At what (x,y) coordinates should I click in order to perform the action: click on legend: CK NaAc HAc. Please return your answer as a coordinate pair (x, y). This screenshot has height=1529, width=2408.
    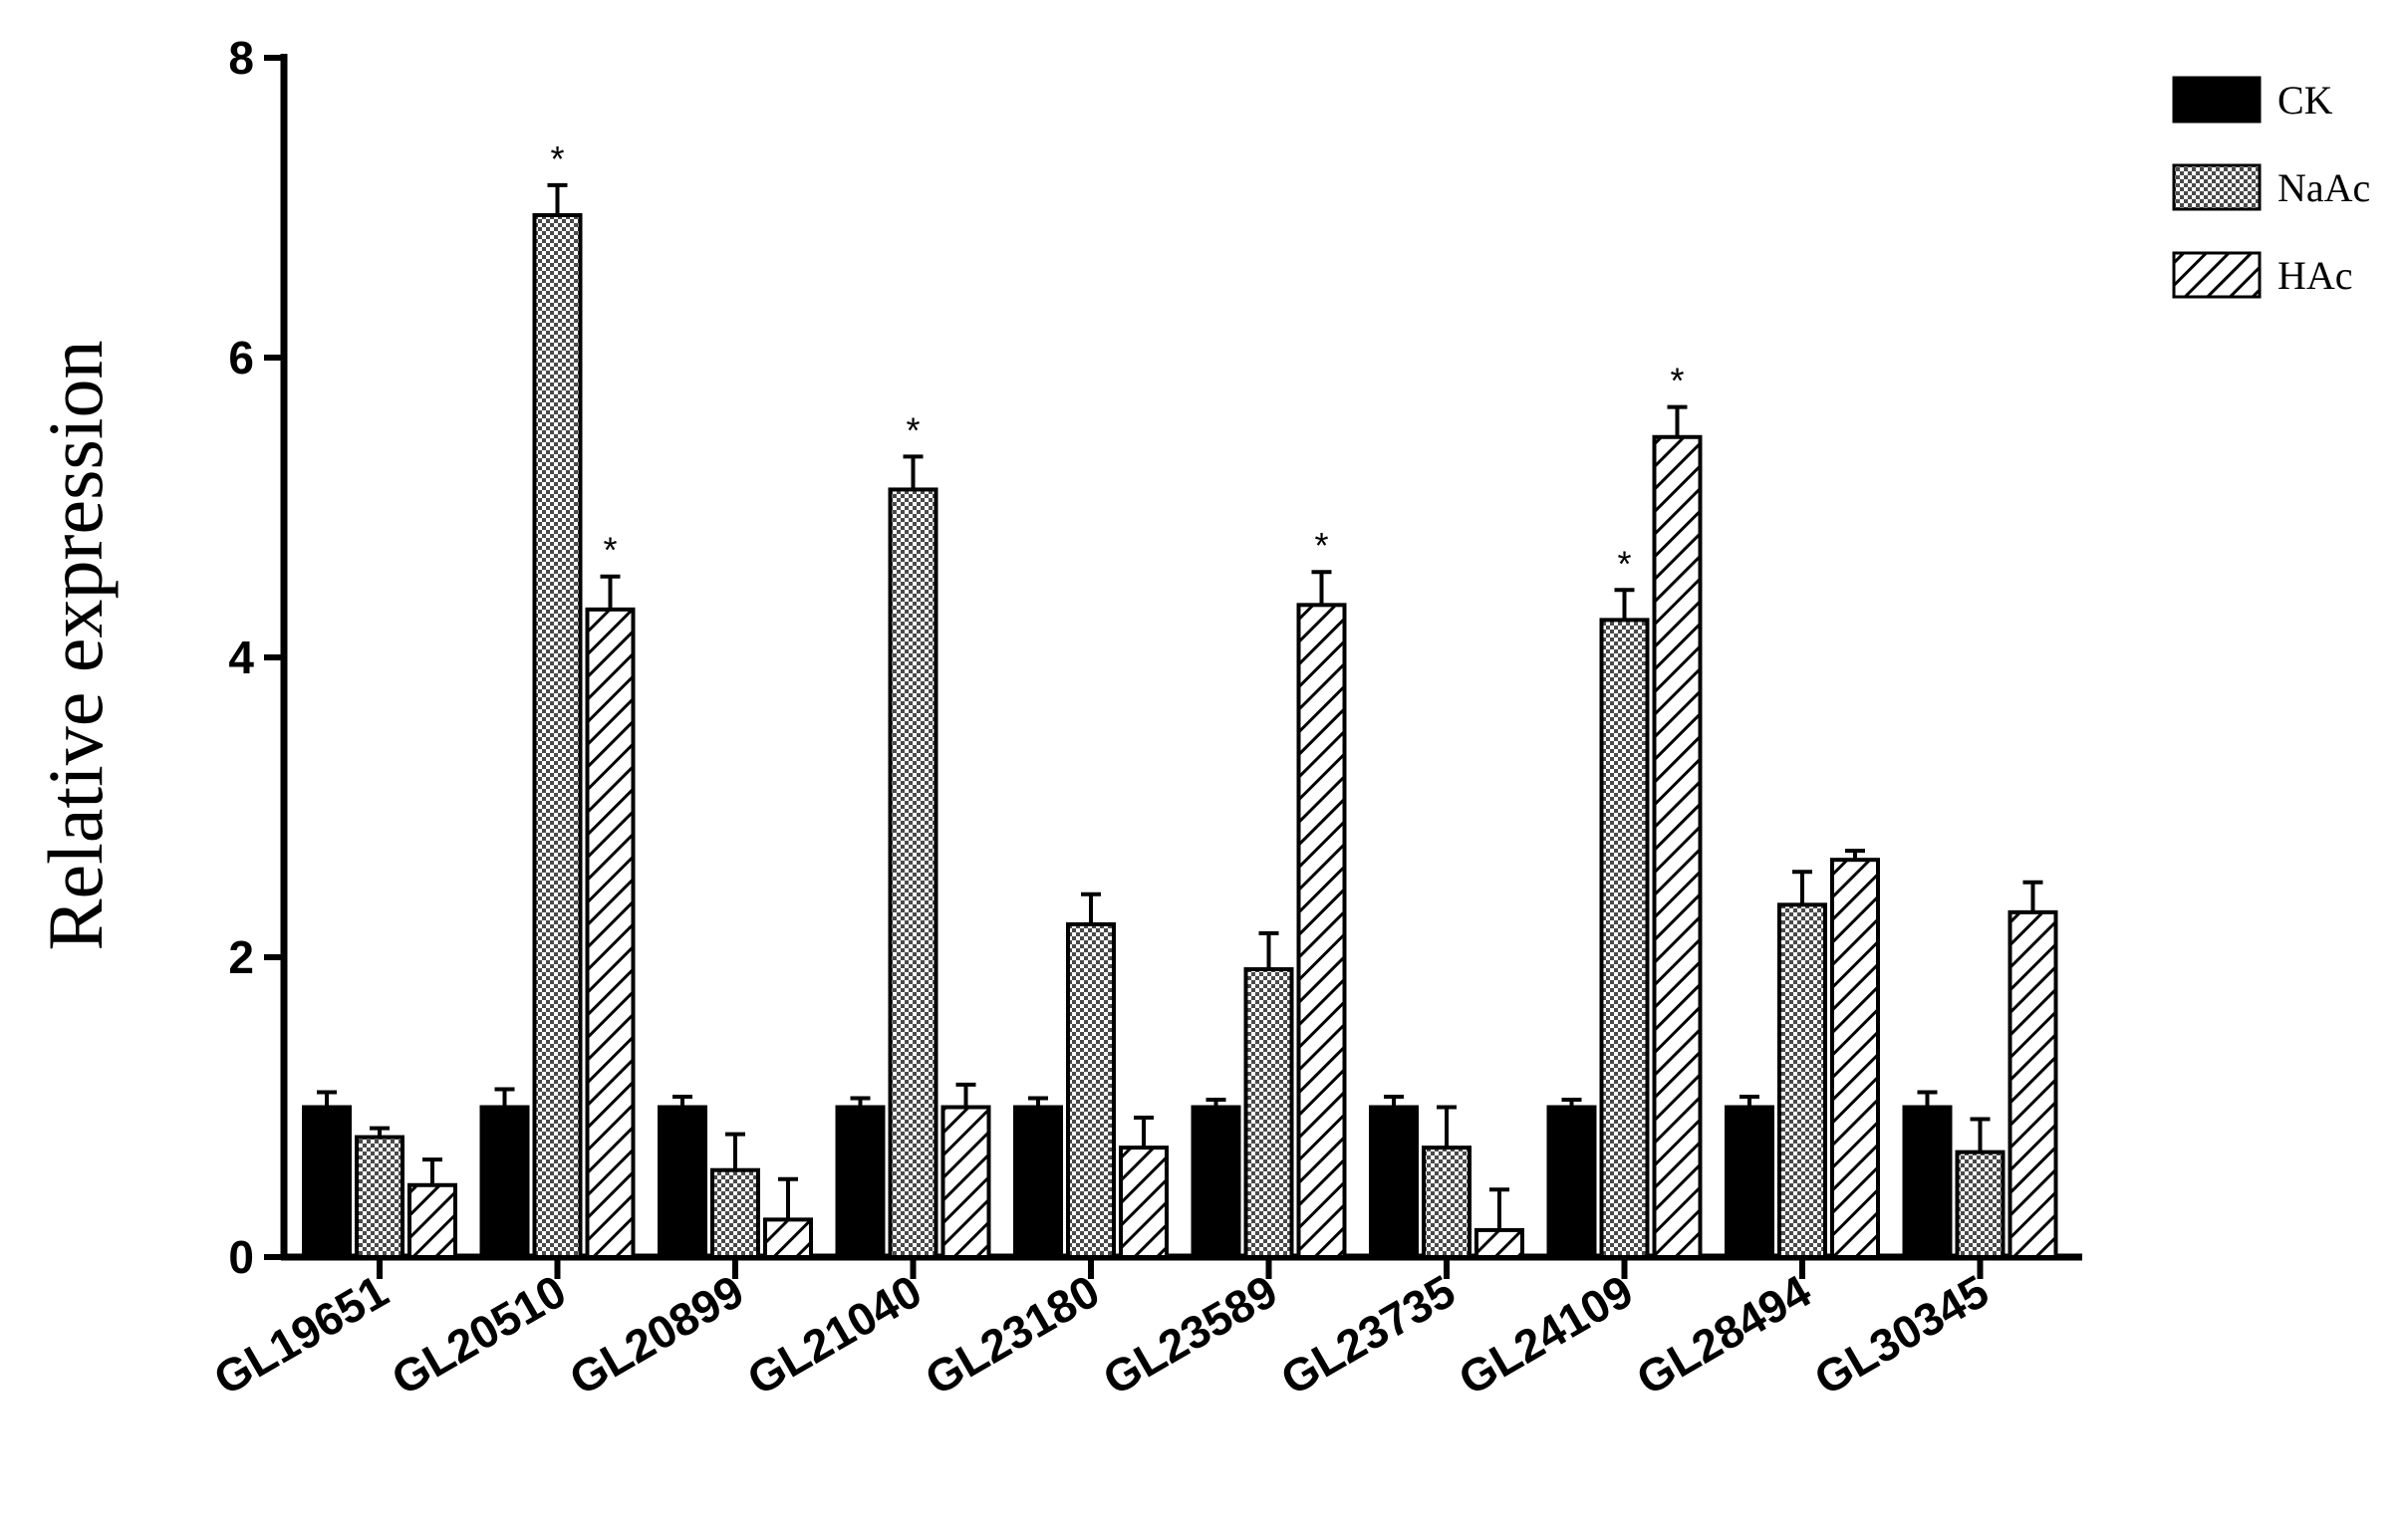
    Looking at the image, I should click on (2271, 187).